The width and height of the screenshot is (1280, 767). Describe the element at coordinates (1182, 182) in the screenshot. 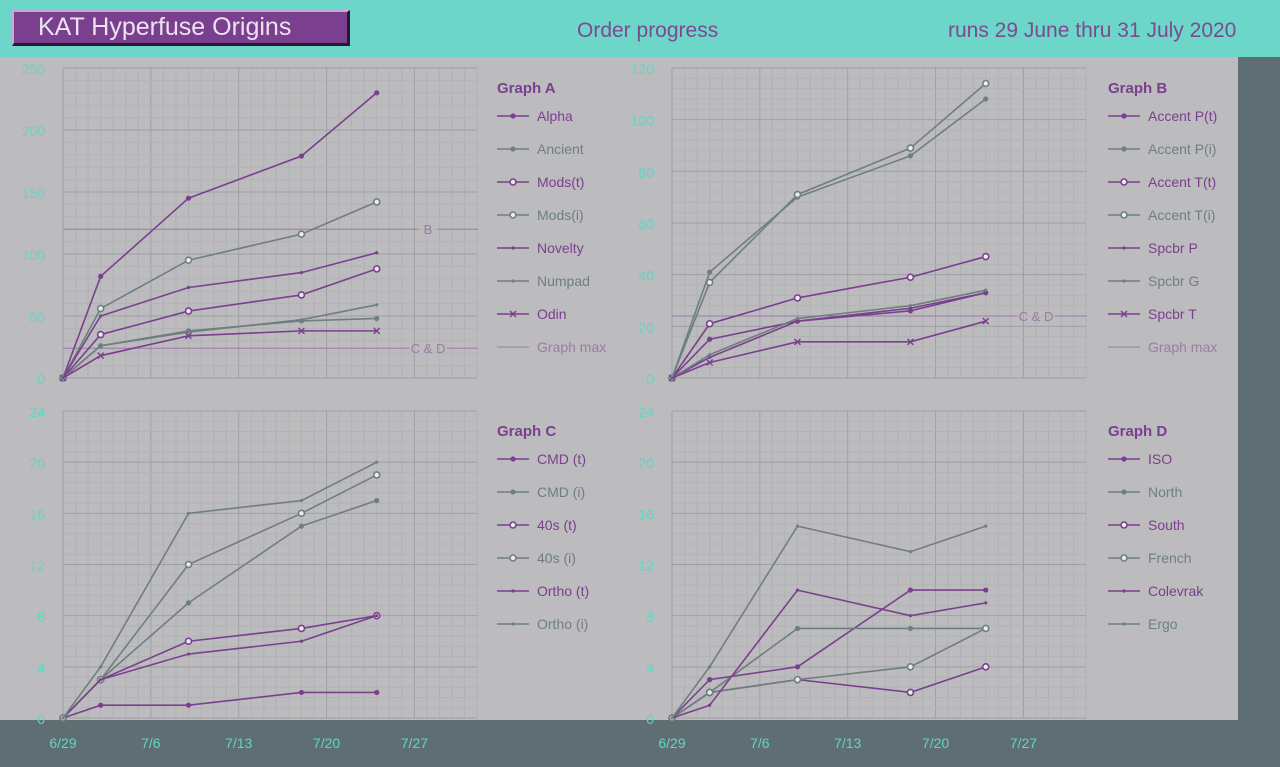

I see `legend-label: Accent T(t)` at that location.